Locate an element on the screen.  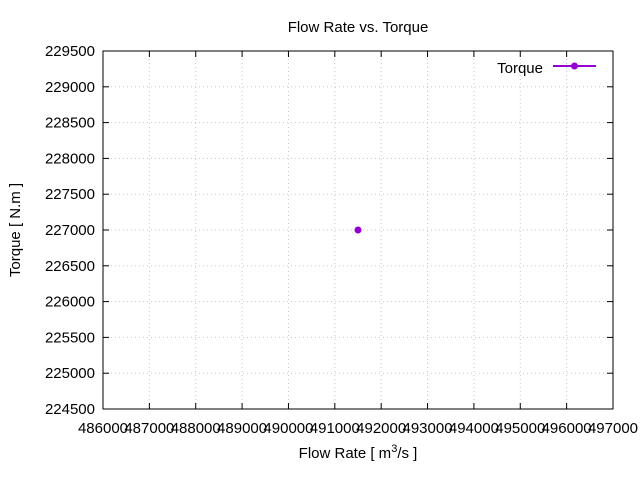
y-tick-label: 226000 is located at coordinates (70, 302).